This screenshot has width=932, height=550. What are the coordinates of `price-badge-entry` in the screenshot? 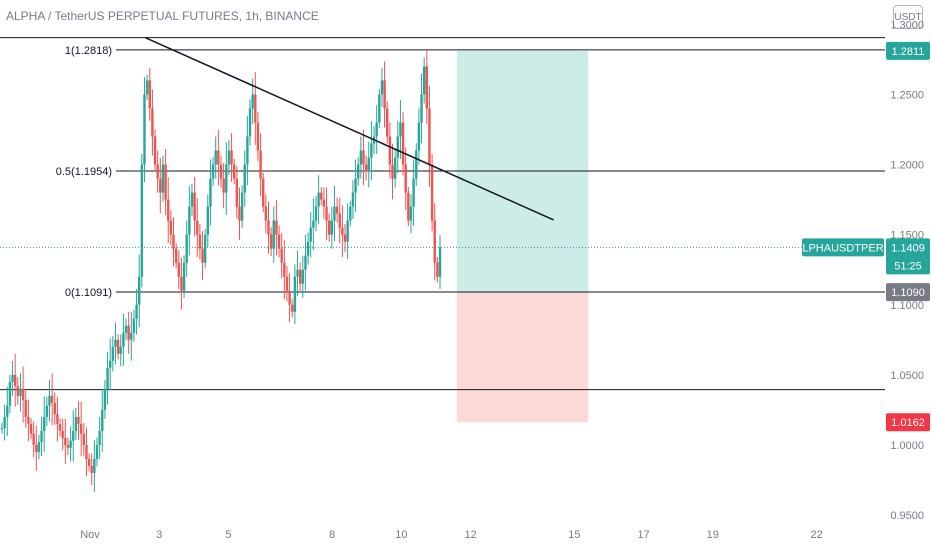 It's located at (908, 292).